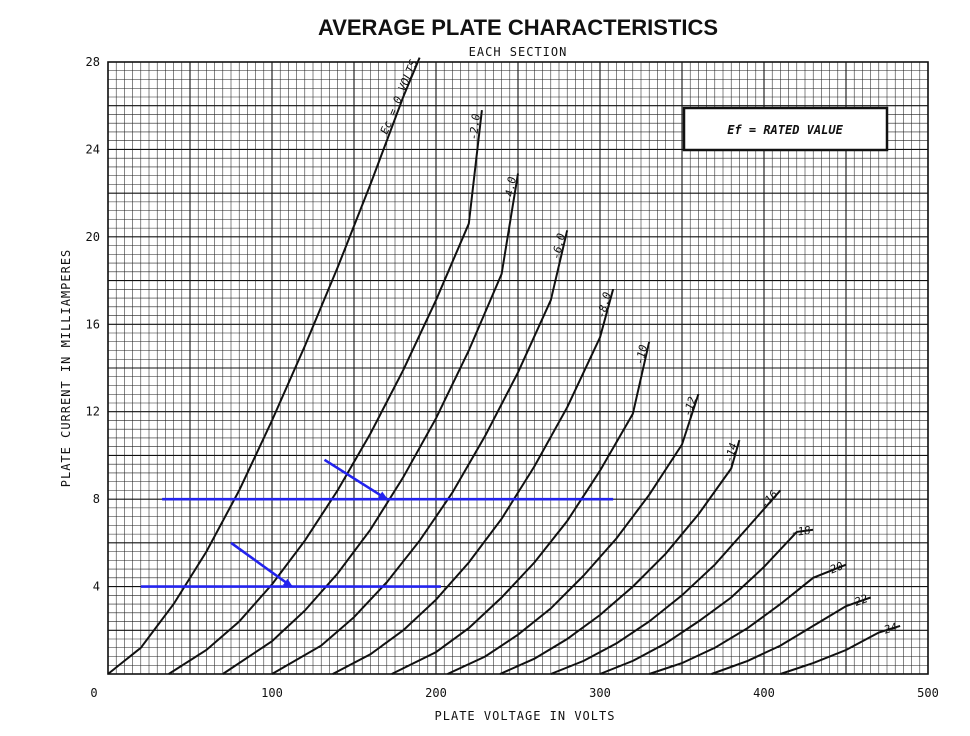 The width and height of the screenshot is (970, 736). Describe the element at coordinates (96, 499) in the screenshot. I see `y-tick-label: 8` at that location.